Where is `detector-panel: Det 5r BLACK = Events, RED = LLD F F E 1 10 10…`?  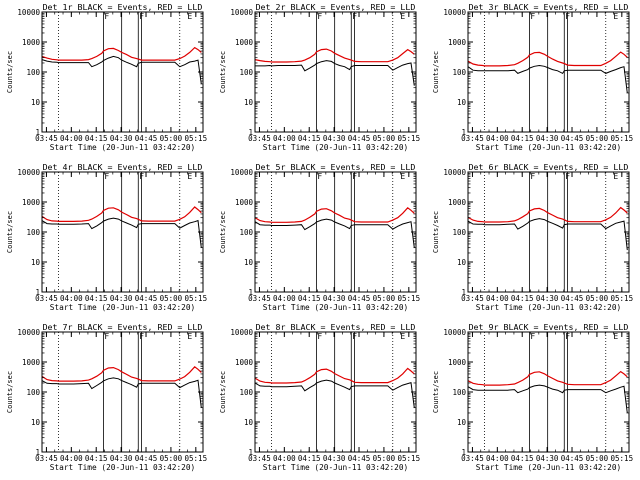 detector-panel: Det 5r BLACK = Events, RED = LLD F F E 1 10 10… is located at coordinates (319, 240).